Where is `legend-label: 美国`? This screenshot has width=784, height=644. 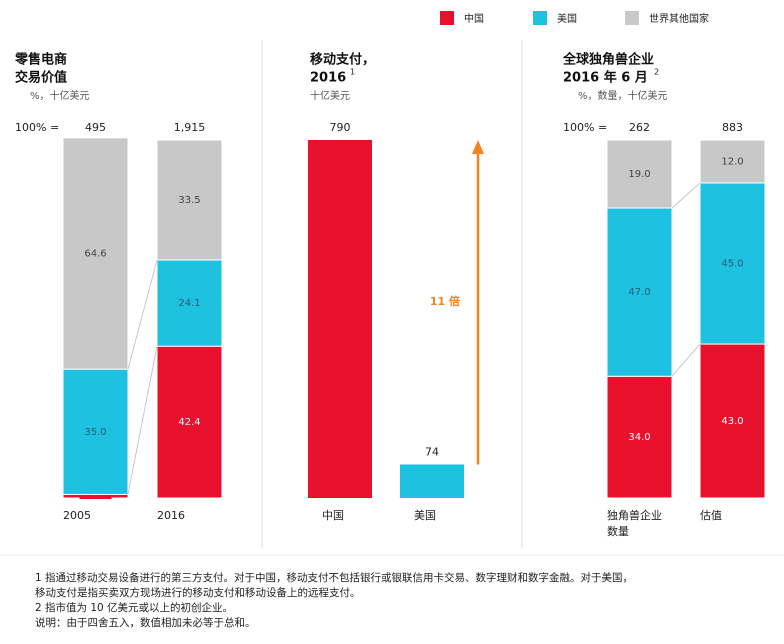
legend-label: 美国 is located at coordinates (567, 18).